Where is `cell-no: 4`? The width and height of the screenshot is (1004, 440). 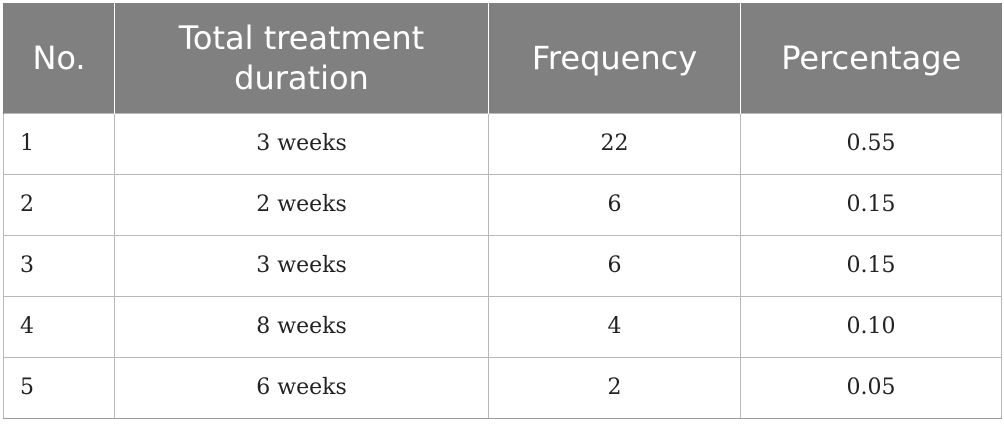
cell-no: 4 is located at coordinates (59, 326).